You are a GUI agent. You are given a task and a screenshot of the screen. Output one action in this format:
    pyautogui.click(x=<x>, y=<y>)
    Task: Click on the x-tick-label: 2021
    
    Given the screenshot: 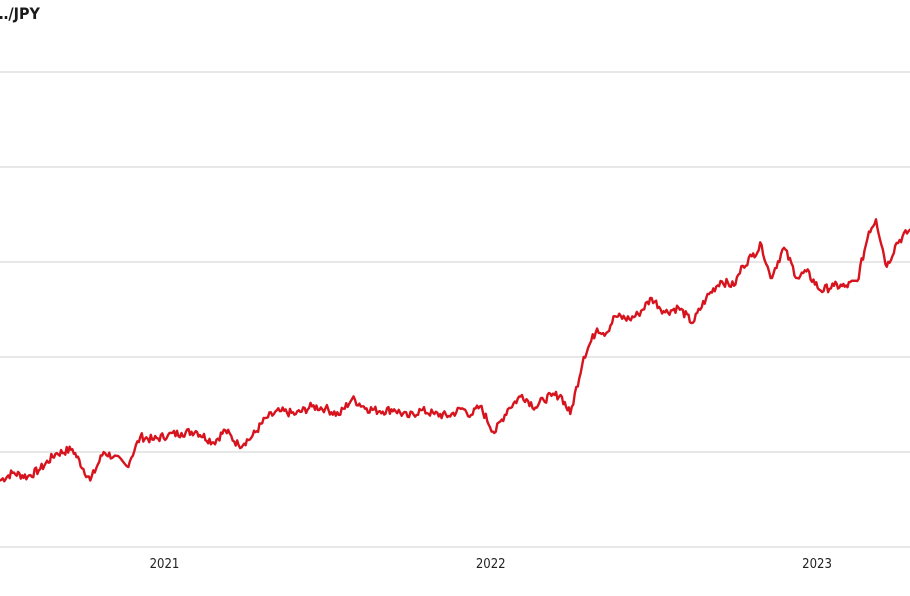 What is the action you would take?
    pyautogui.click(x=165, y=564)
    